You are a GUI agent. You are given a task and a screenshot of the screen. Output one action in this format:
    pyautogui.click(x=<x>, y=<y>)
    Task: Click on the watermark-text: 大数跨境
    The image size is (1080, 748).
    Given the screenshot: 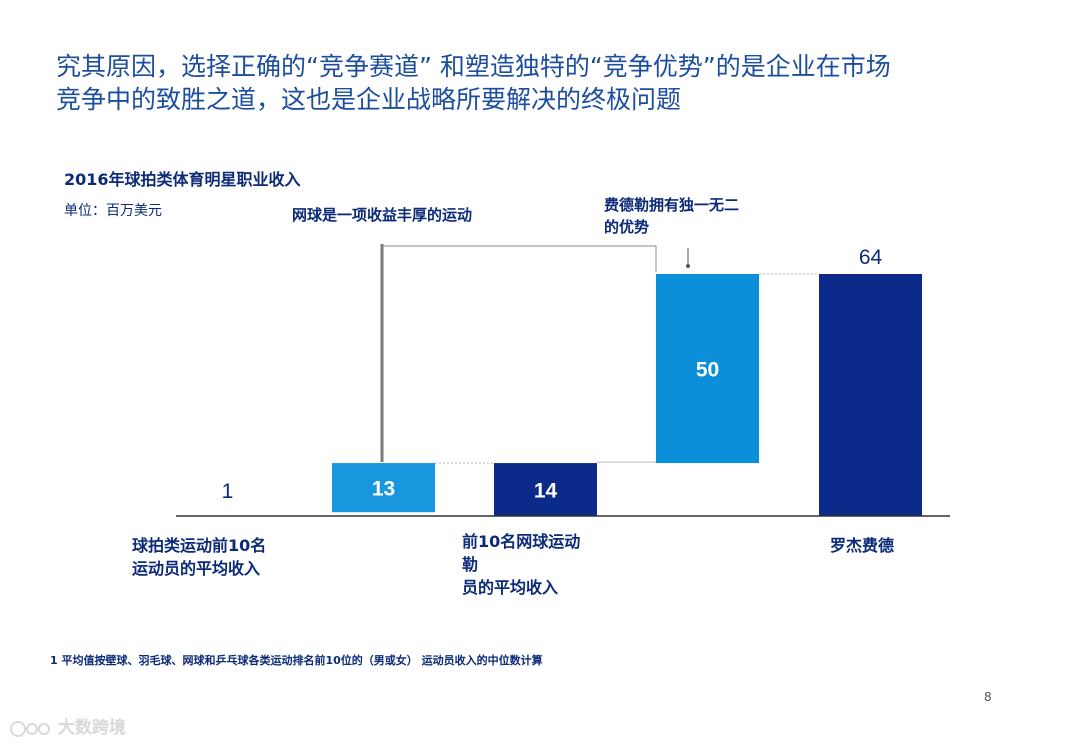 What is the action you would take?
    pyautogui.click(x=91, y=728)
    